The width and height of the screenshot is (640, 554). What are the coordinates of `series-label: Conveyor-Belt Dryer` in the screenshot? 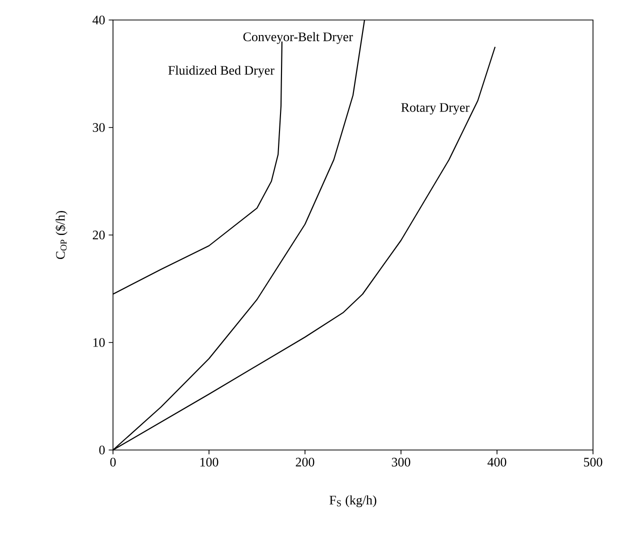 It's located at (298, 38).